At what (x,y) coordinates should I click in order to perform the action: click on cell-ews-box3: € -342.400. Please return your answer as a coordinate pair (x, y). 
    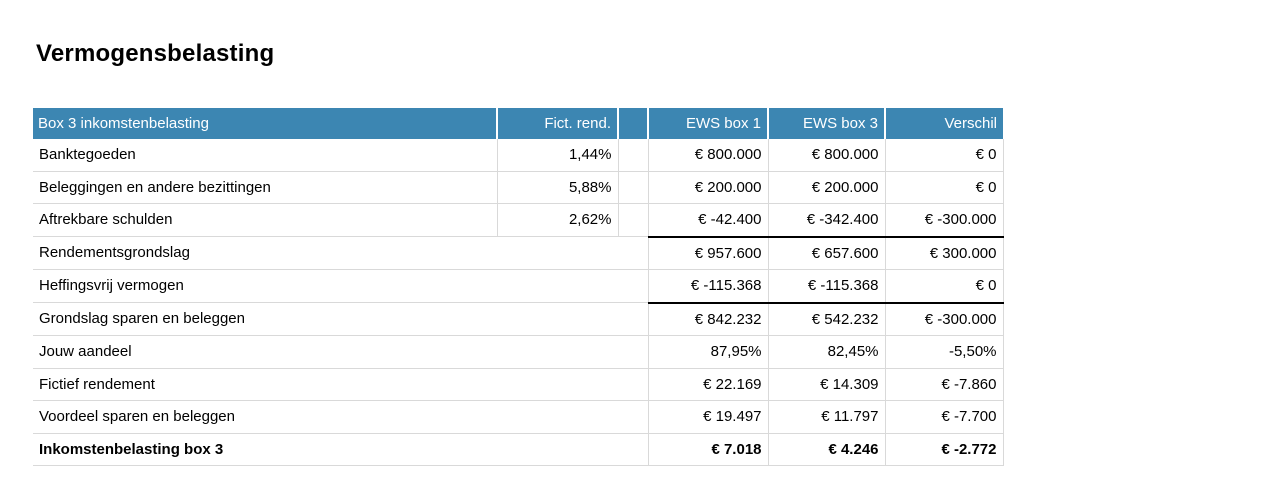
    Looking at the image, I should click on (826, 220).